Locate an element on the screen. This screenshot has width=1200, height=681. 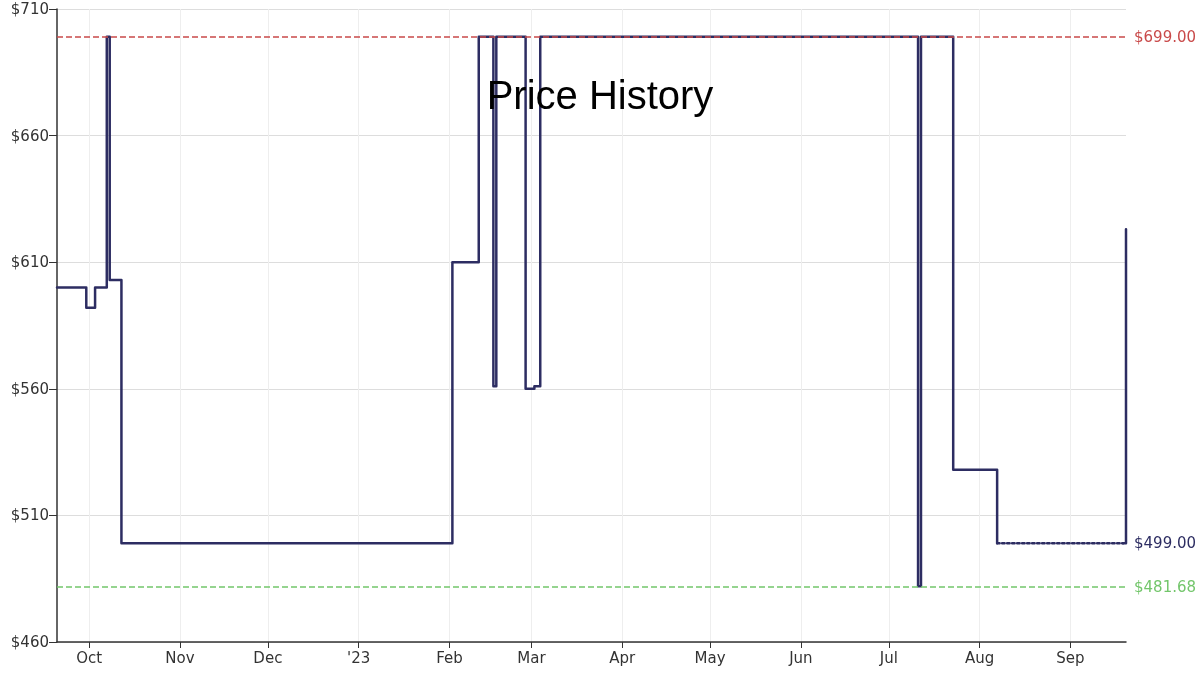
x-tick-label: Jun is located at coordinates (800, 657).